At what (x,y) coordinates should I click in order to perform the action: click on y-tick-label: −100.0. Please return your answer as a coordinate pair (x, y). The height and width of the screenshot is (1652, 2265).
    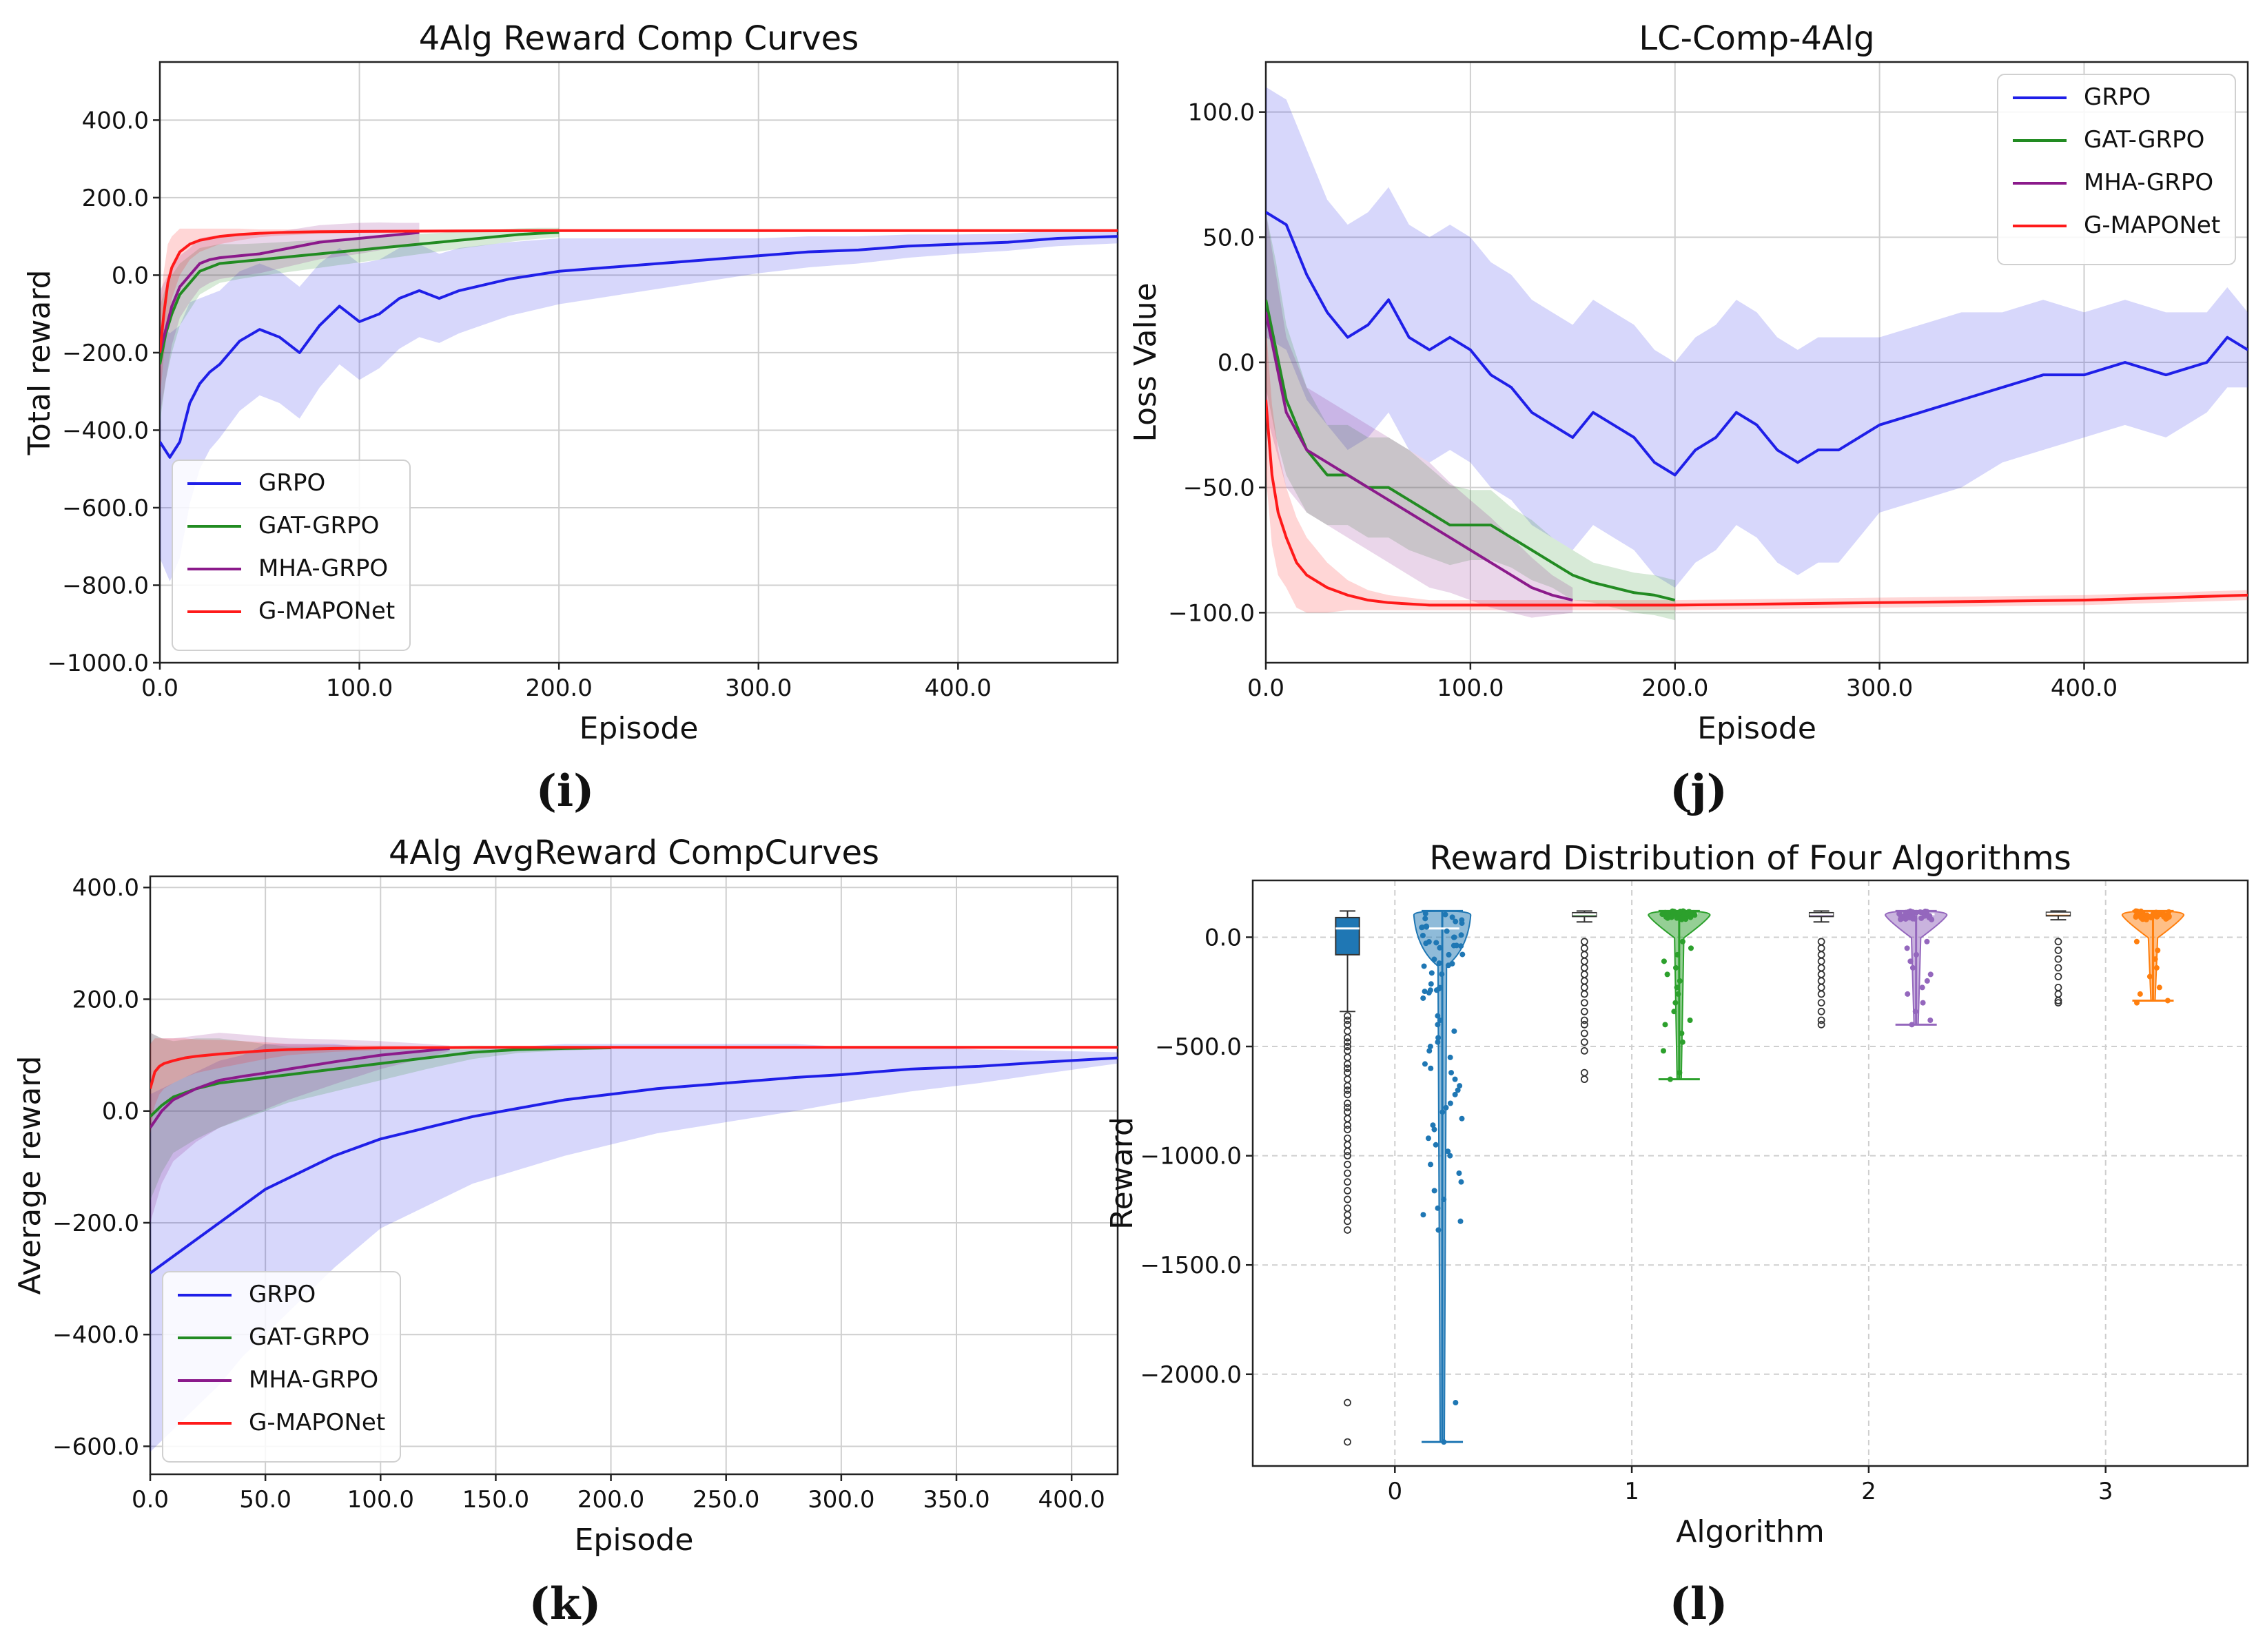
    Looking at the image, I should click on (1211, 613).